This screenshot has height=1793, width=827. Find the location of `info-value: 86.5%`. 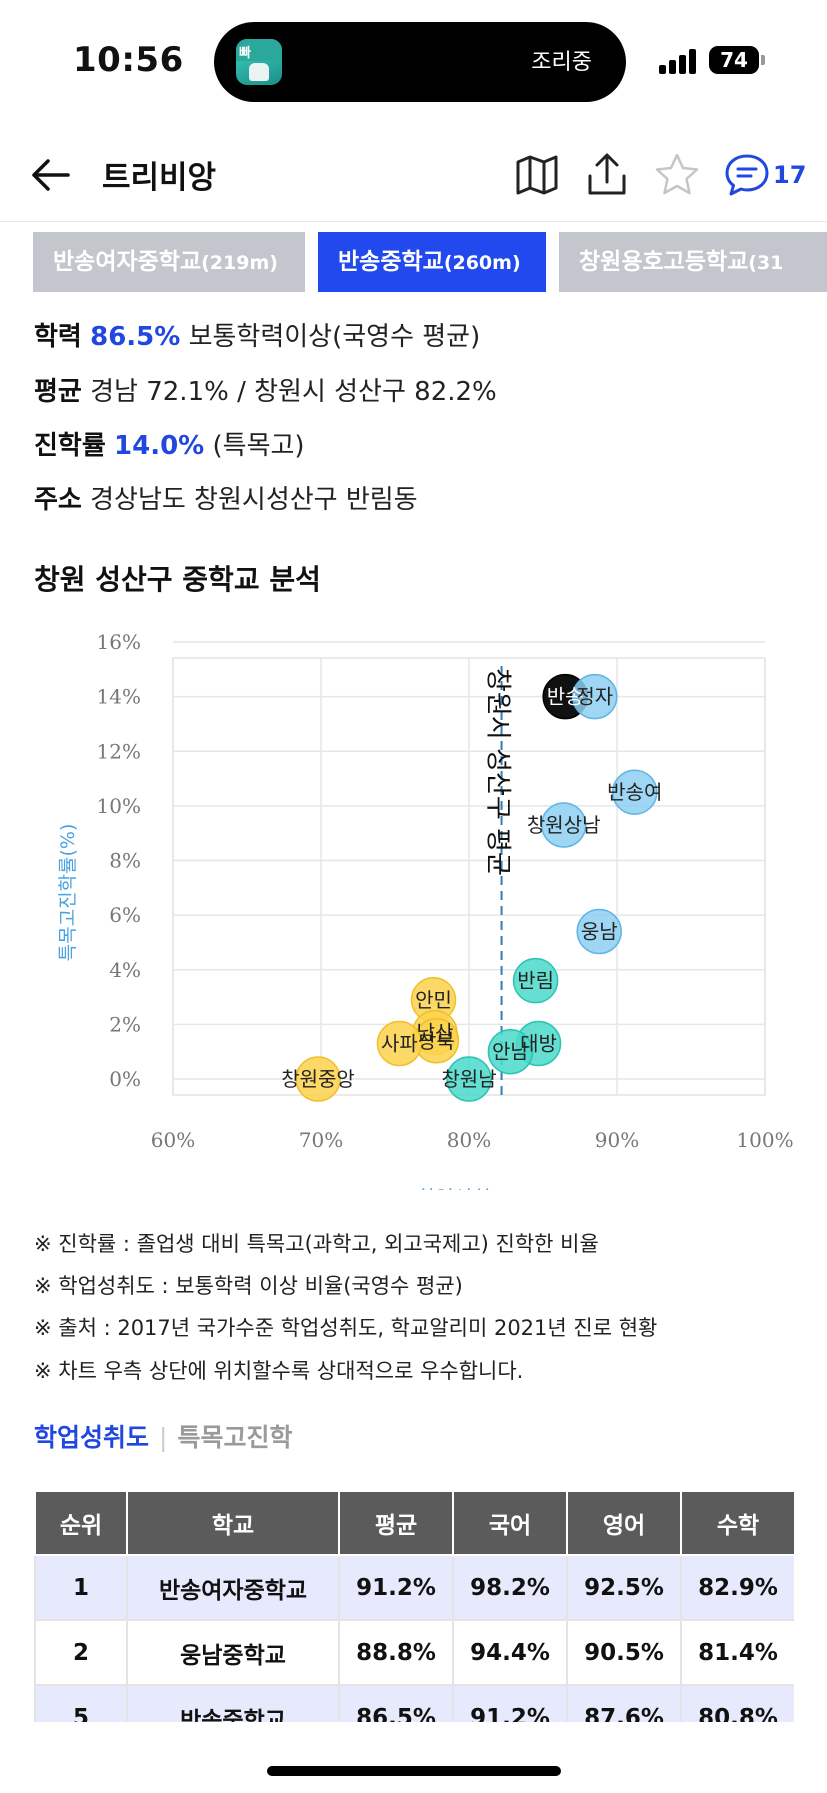

info-value: 86.5% is located at coordinates (135, 337).